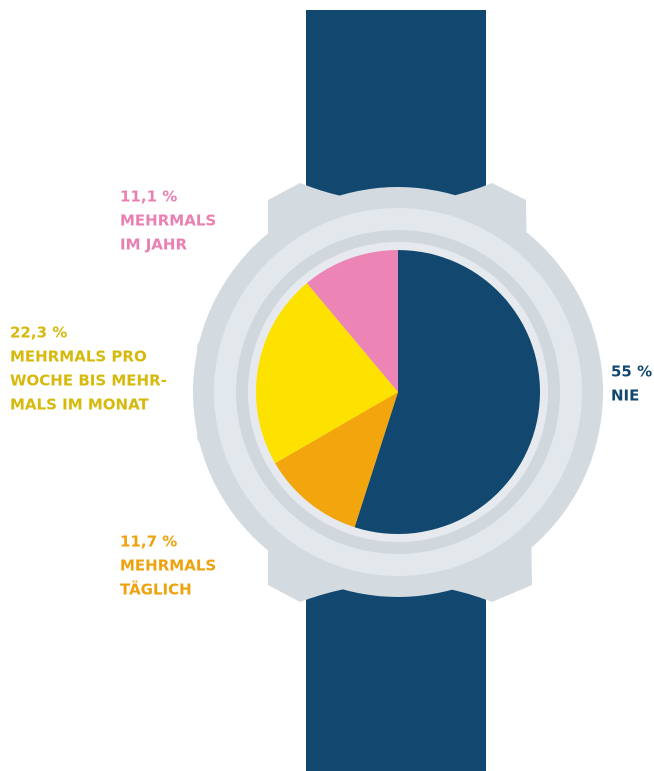 This screenshot has width=654, height=771. What do you see at coordinates (631, 372) in the screenshot?
I see `value-label: 55 %` at bounding box center [631, 372].